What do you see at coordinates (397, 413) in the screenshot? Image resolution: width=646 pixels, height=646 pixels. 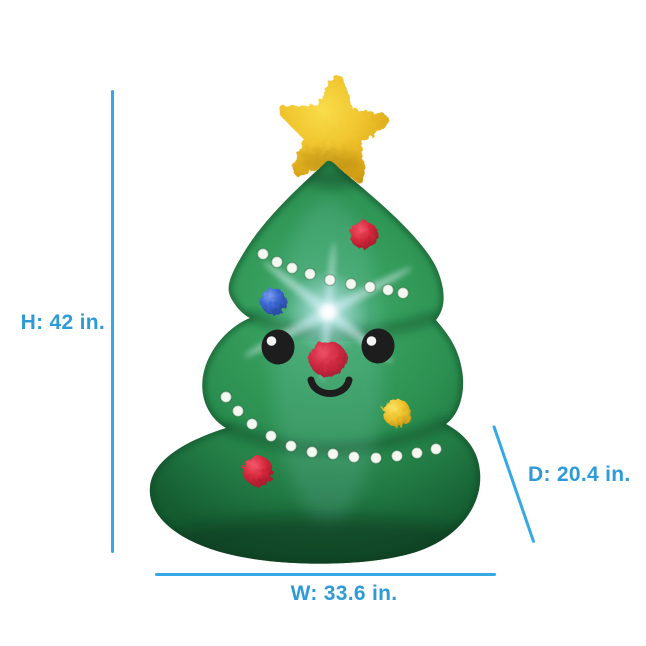 I see `ornament-yellow-right` at bounding box center [397, 413].